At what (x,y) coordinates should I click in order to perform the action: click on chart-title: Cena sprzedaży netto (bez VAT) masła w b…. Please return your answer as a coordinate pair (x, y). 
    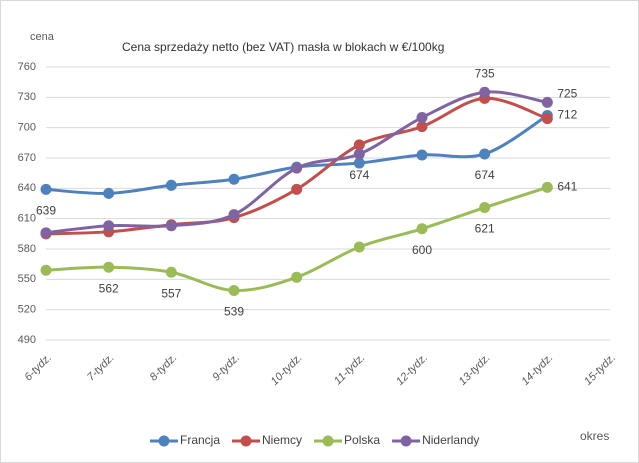
    Looking at the image, I should click on (283, 47).